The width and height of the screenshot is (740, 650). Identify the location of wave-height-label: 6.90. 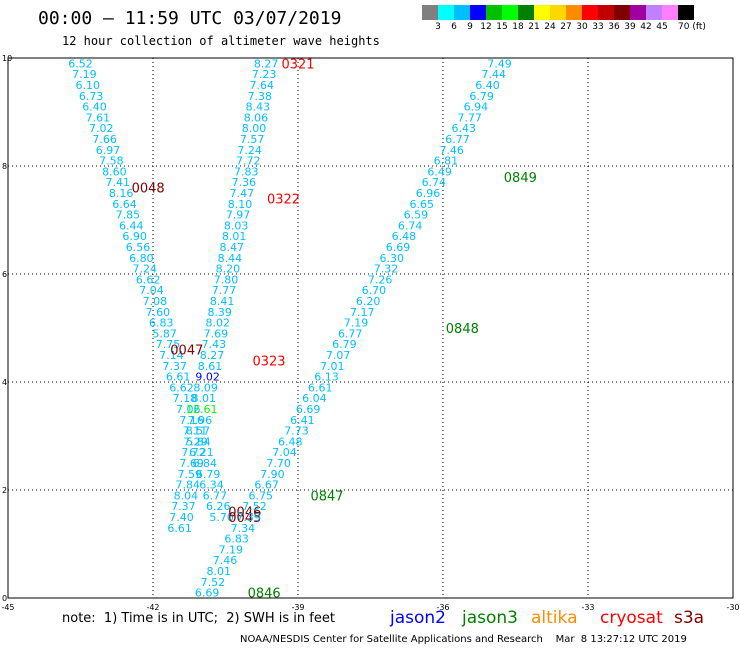
(134, 236).